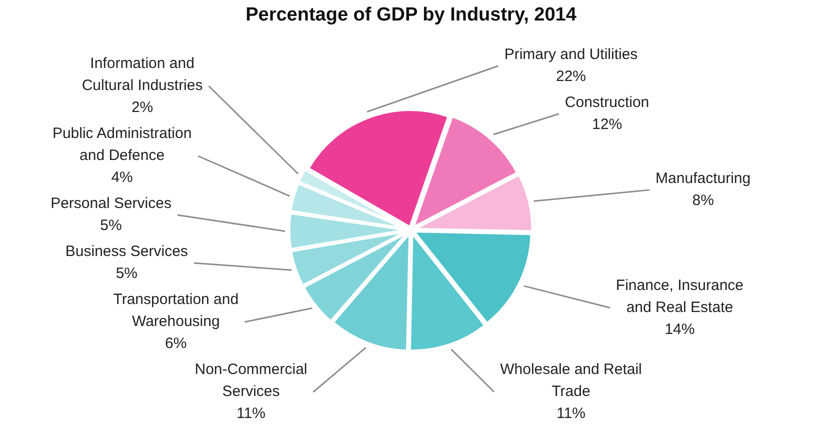 This screenshot has width=822, height=427. What do you see at coordinates (703, 179) in the screenshot?
I see `slice-label: Manufacturing` at bounding box center [703, 179].